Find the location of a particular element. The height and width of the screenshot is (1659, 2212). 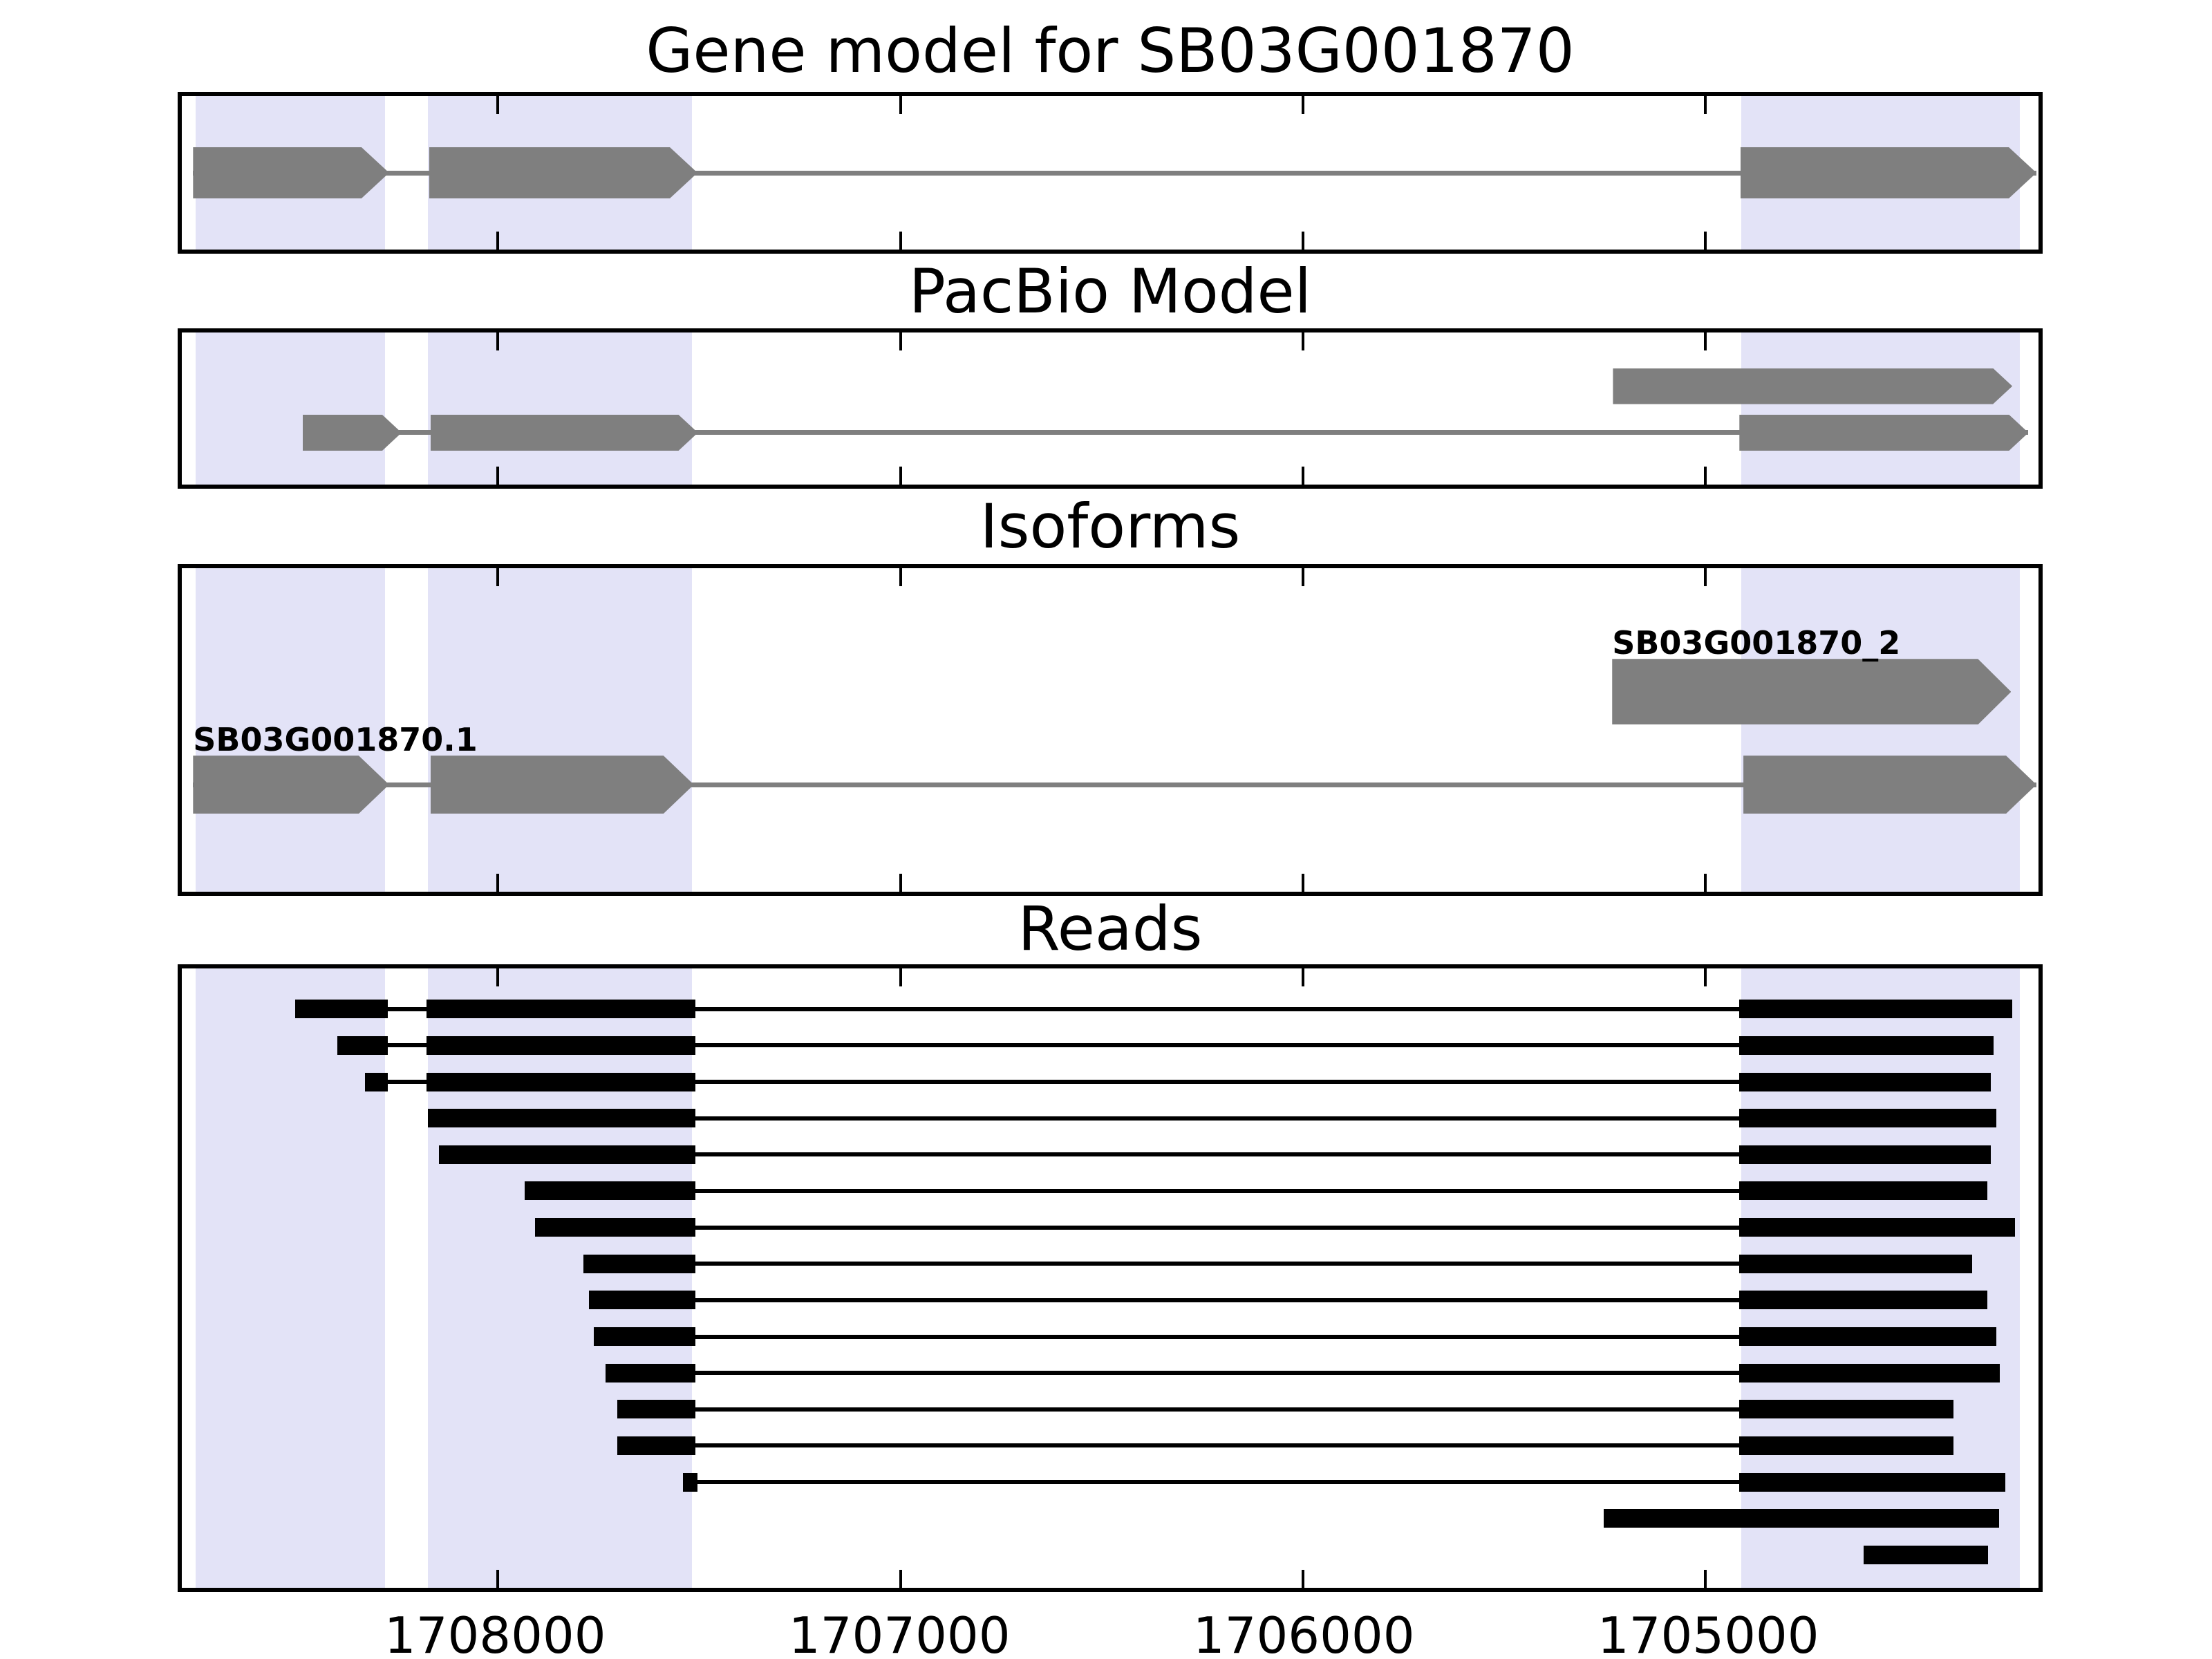

x-tick-label: 1705000 is located at coordinates (1708, 1633).